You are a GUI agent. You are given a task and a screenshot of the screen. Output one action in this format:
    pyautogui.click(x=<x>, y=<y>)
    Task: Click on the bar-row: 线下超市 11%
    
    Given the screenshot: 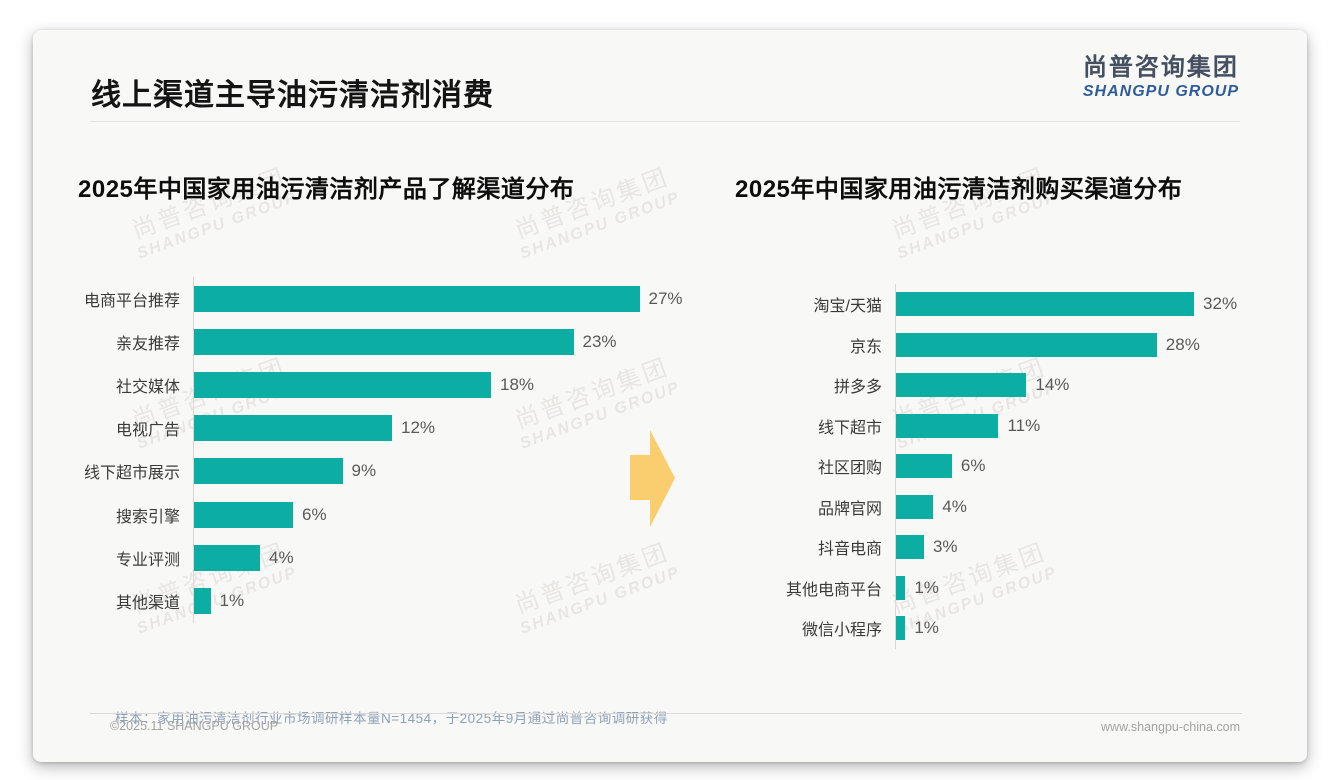 What is the action you would take?
    pyautogui.click(x=1003, y=425)
    